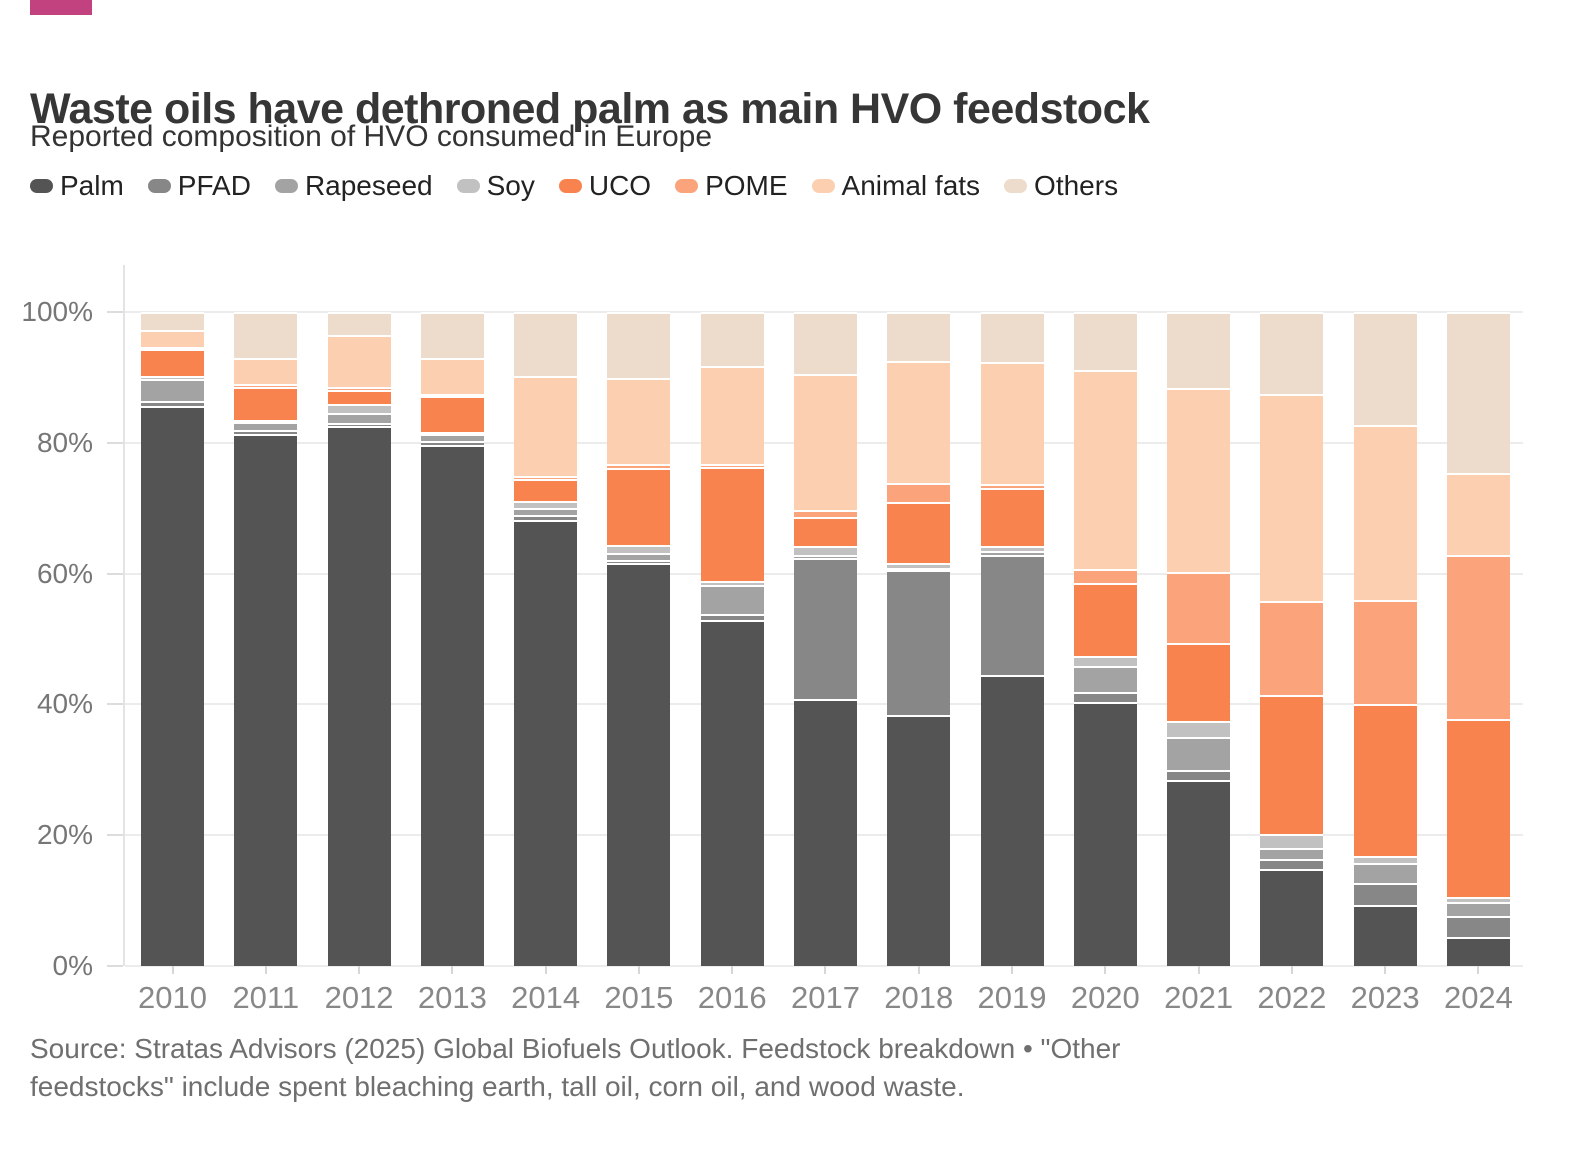 Image resolution: width=1588 pixels, height=1150 pixels. Describe the element at coordinates (825, 997) in the screenshot. I see `x-axis-label-2017: 2017` at that location.